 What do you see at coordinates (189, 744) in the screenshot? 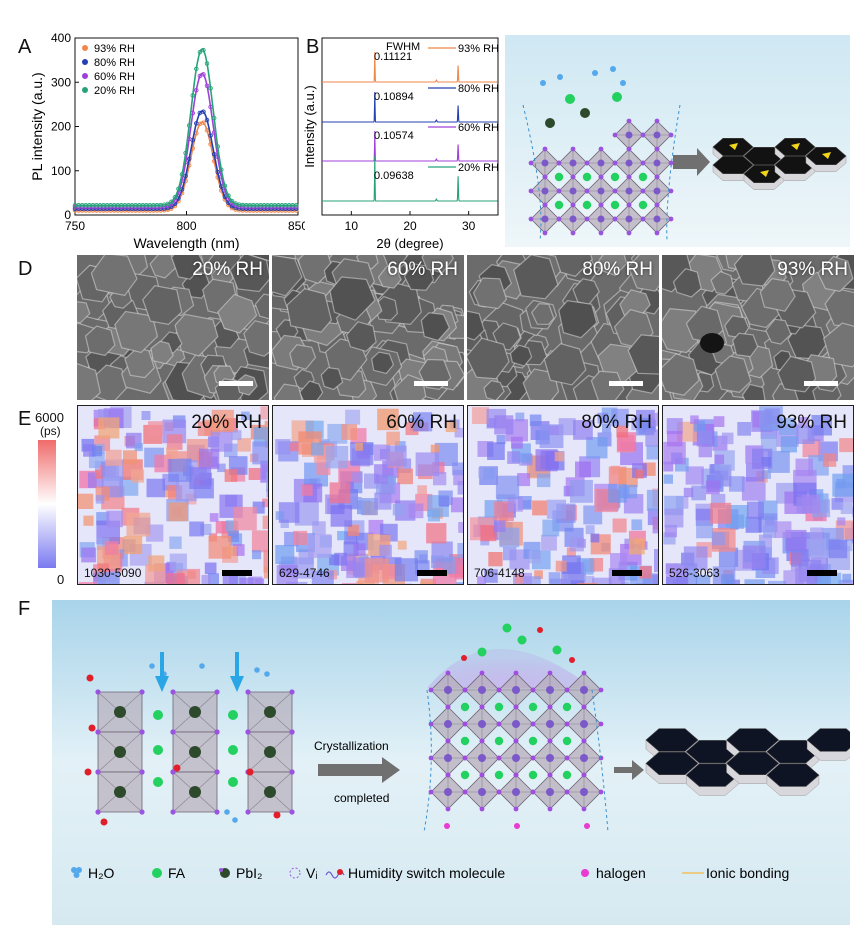
I see `precursor-lattice` at bounding box center [189, 744].